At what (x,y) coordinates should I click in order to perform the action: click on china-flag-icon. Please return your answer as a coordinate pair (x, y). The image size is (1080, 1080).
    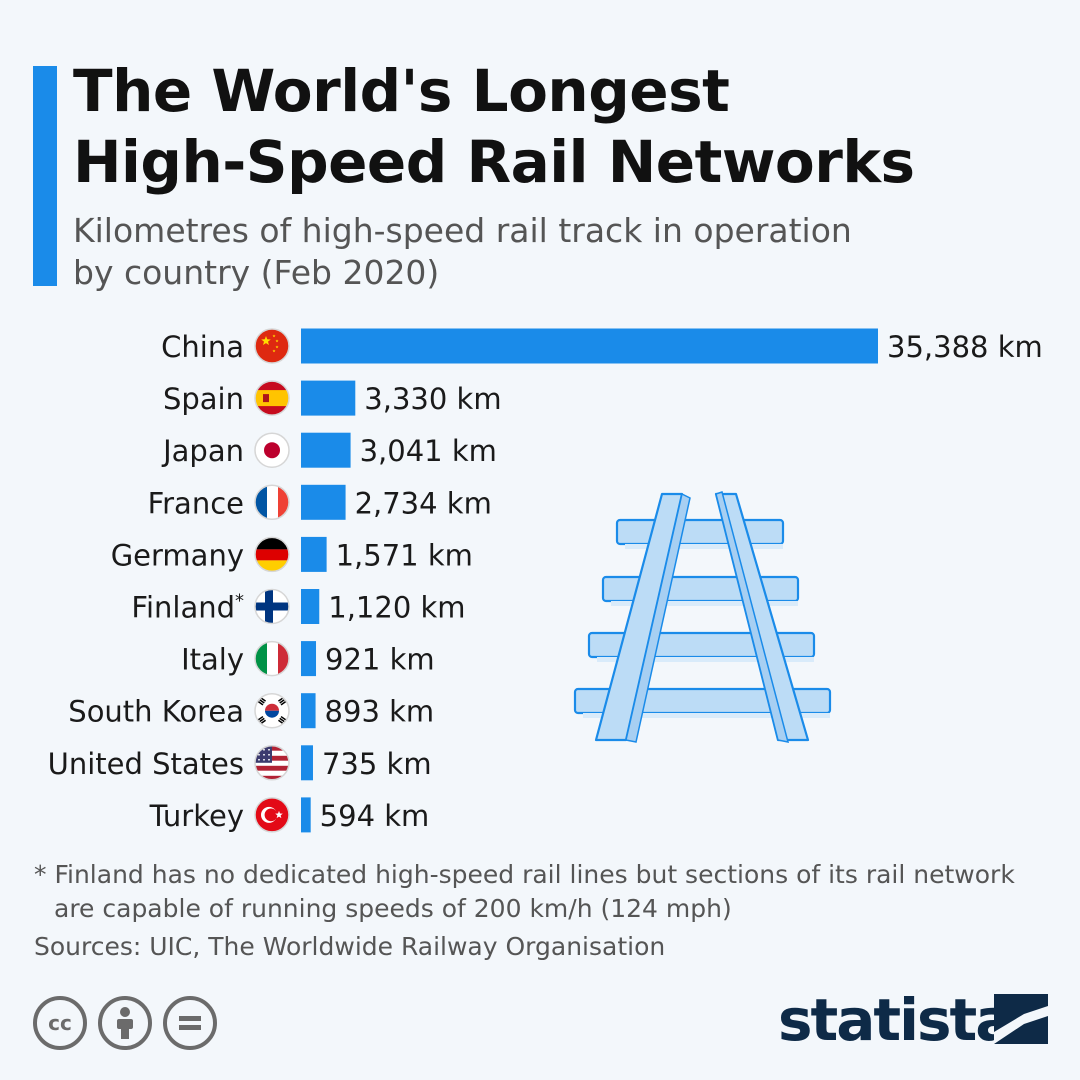
    Looking at the image, I should click on (272, 346).